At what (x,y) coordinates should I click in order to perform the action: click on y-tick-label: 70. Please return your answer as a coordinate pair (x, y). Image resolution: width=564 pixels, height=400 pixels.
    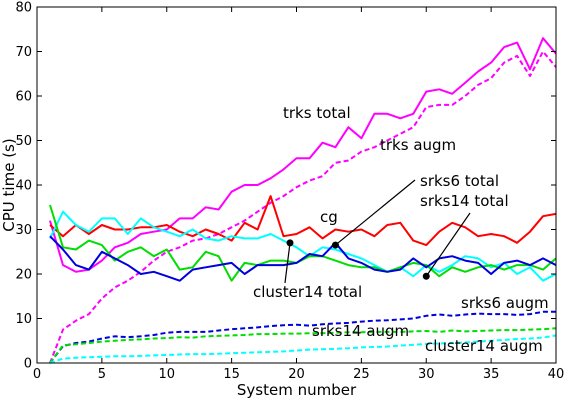
    Looking at the image, I should click on (23, 52).